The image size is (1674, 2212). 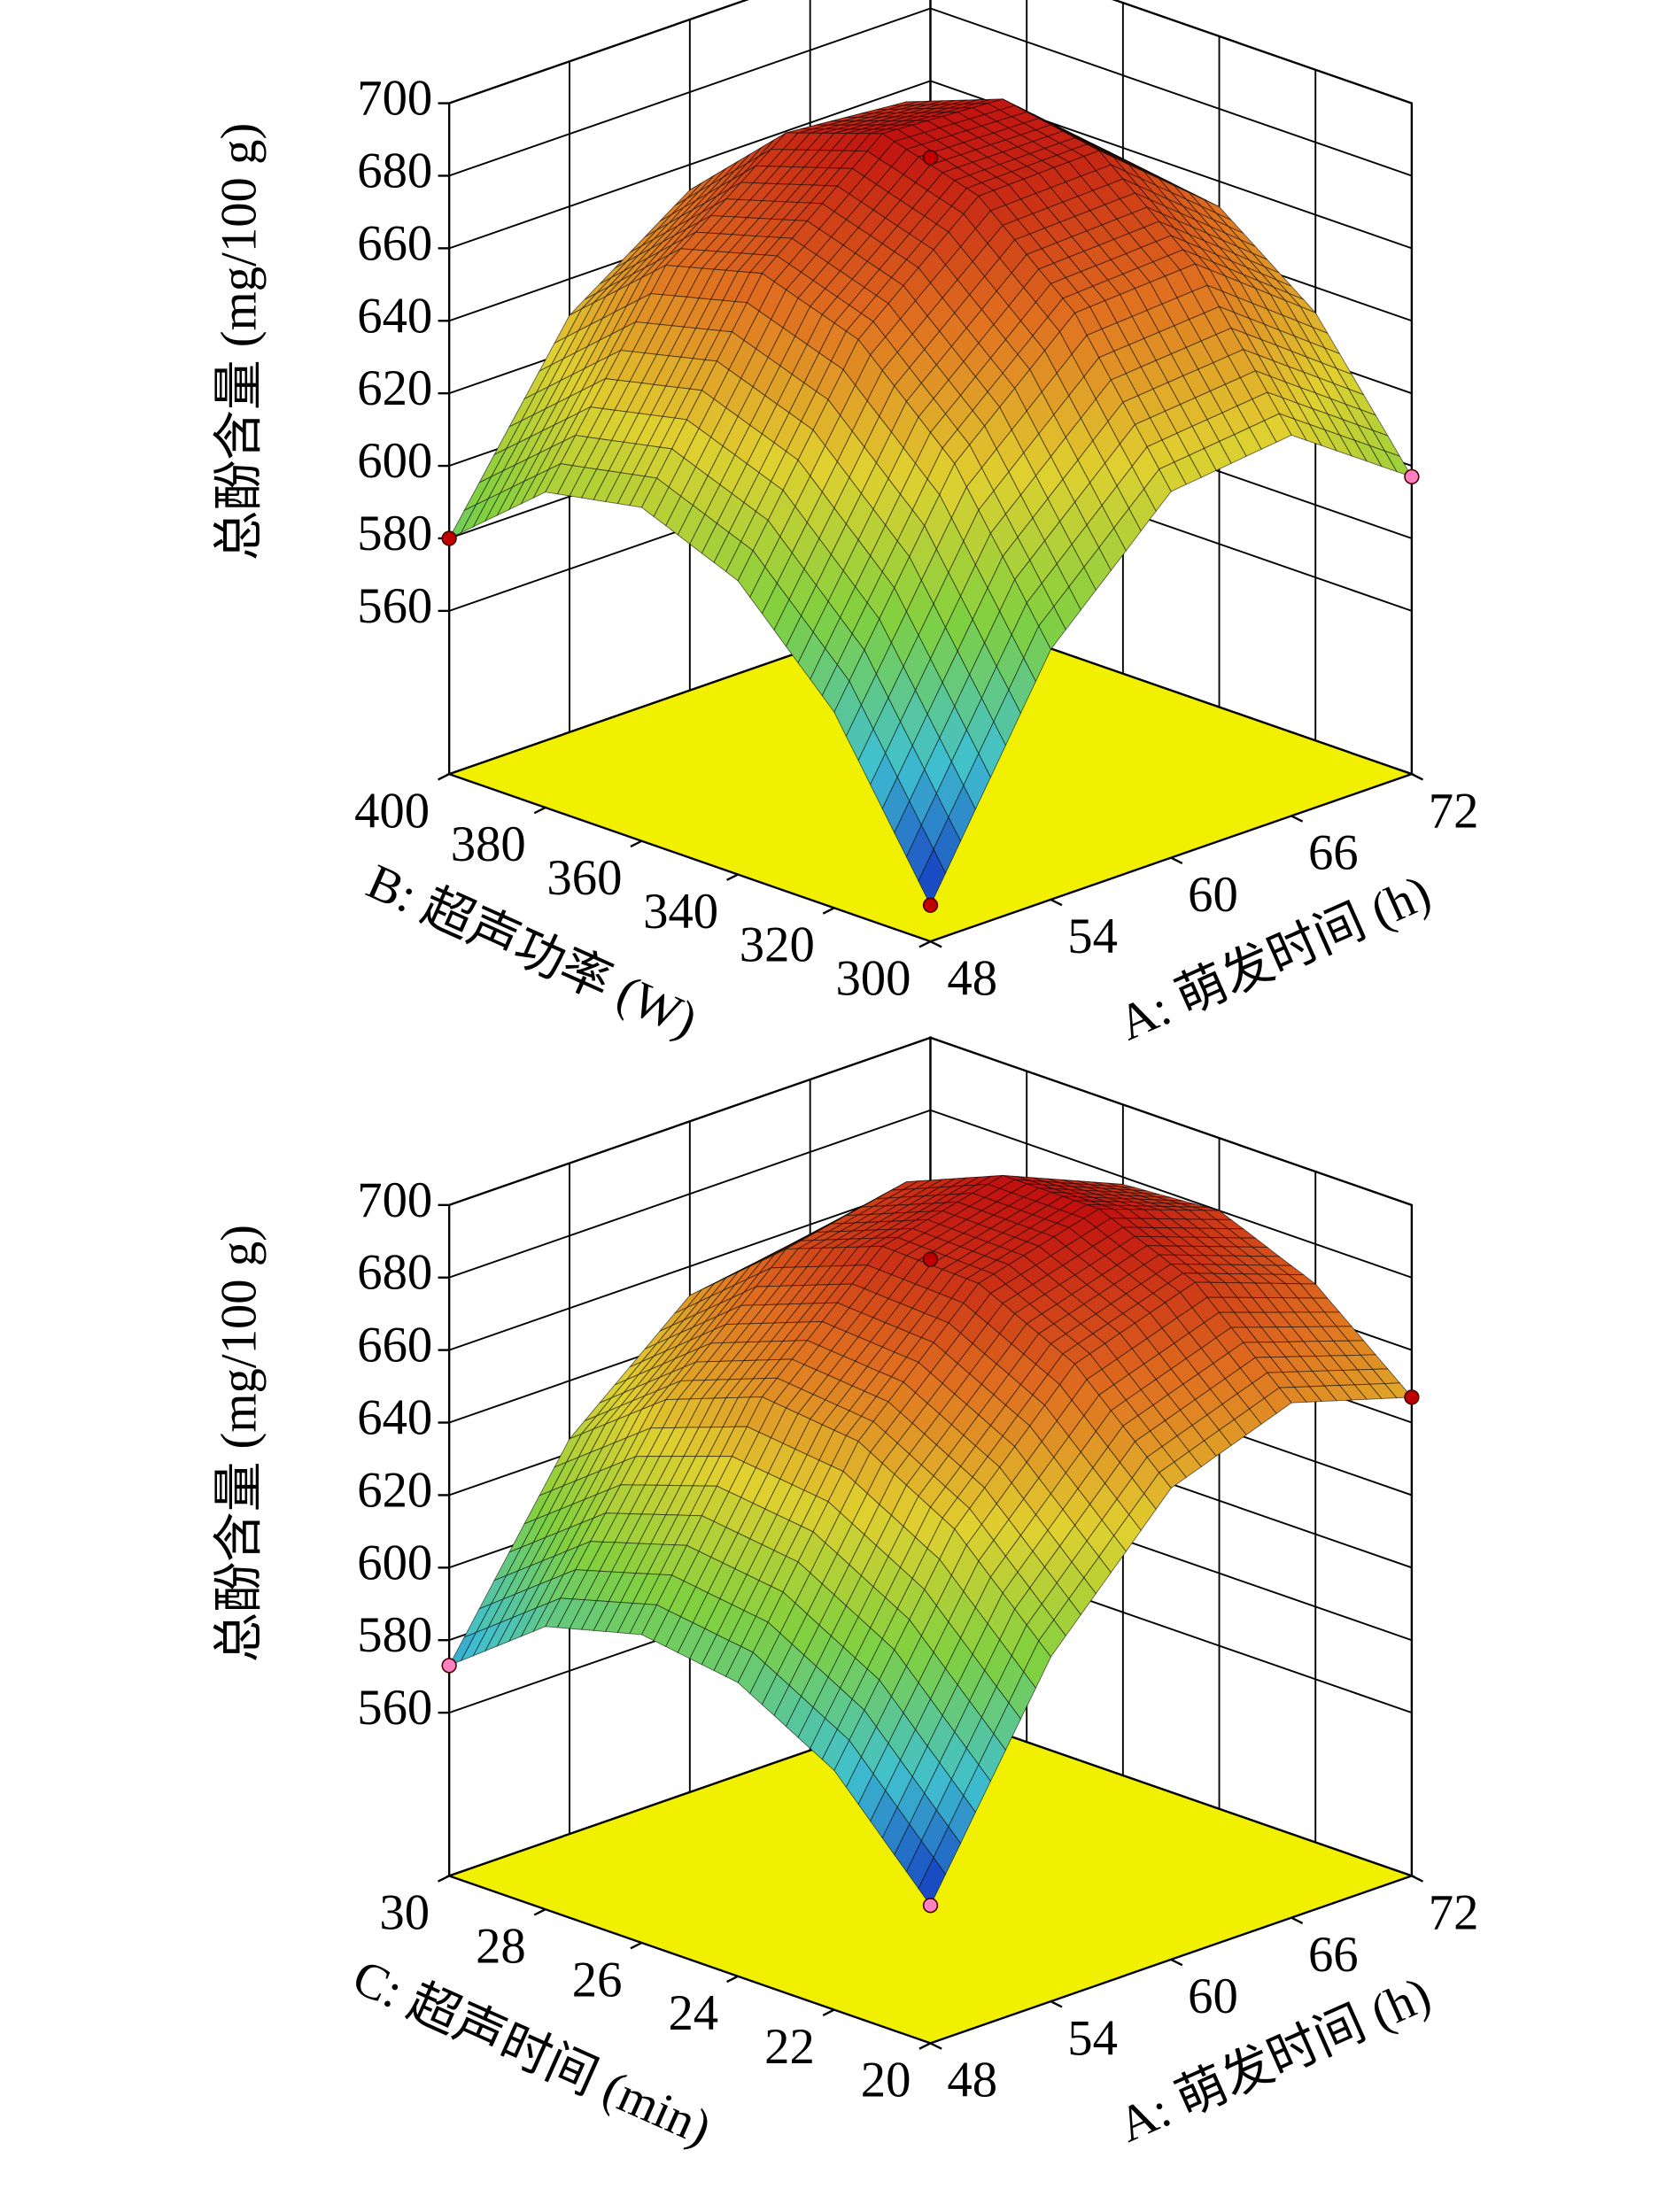 What do you see at coordinates (532, 2052) in the screenshot?
I see `y-axis-title: C: 超声时间 (min)` at bounding box center [532, 2052].